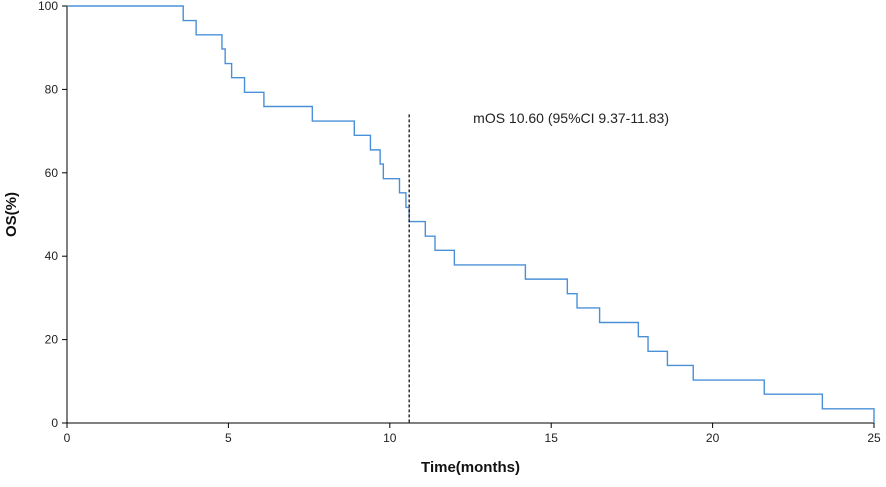  I want to click on x-ticks: 0 5 10 15 20 25, so click(472, 434).